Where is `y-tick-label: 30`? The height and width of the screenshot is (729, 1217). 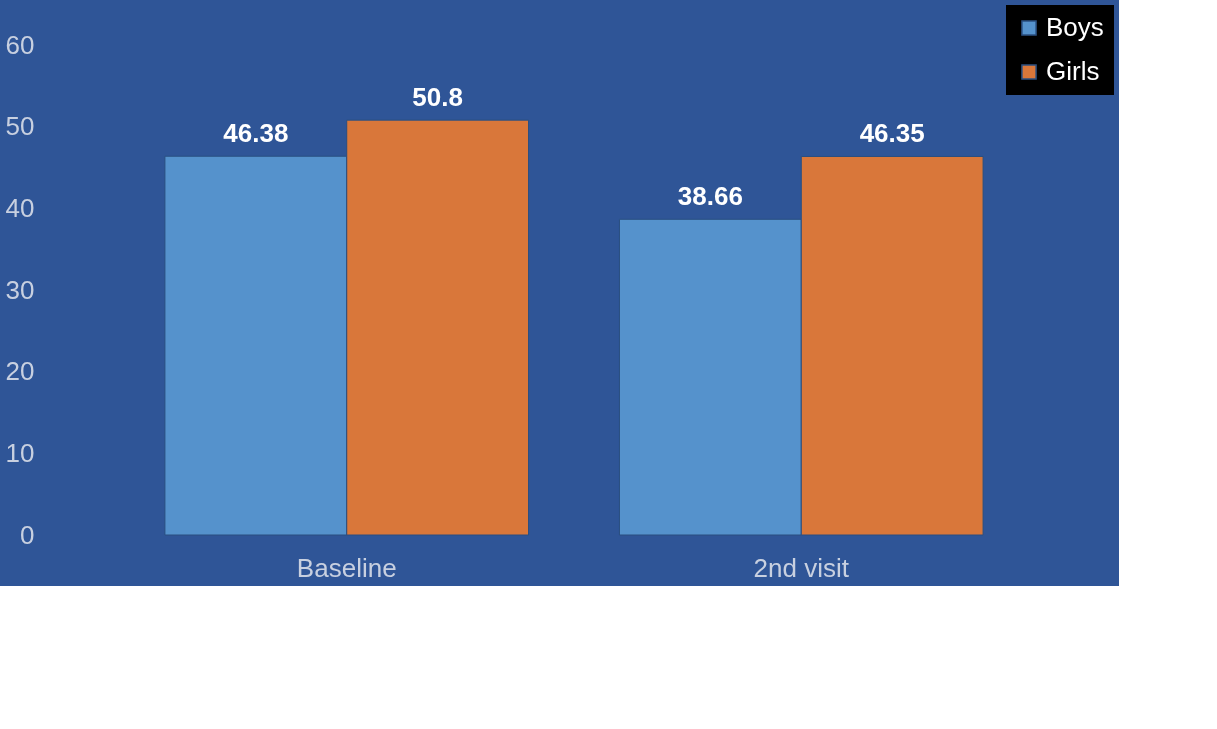 y-tick-label: 30 is located at coordinates (20, 289).